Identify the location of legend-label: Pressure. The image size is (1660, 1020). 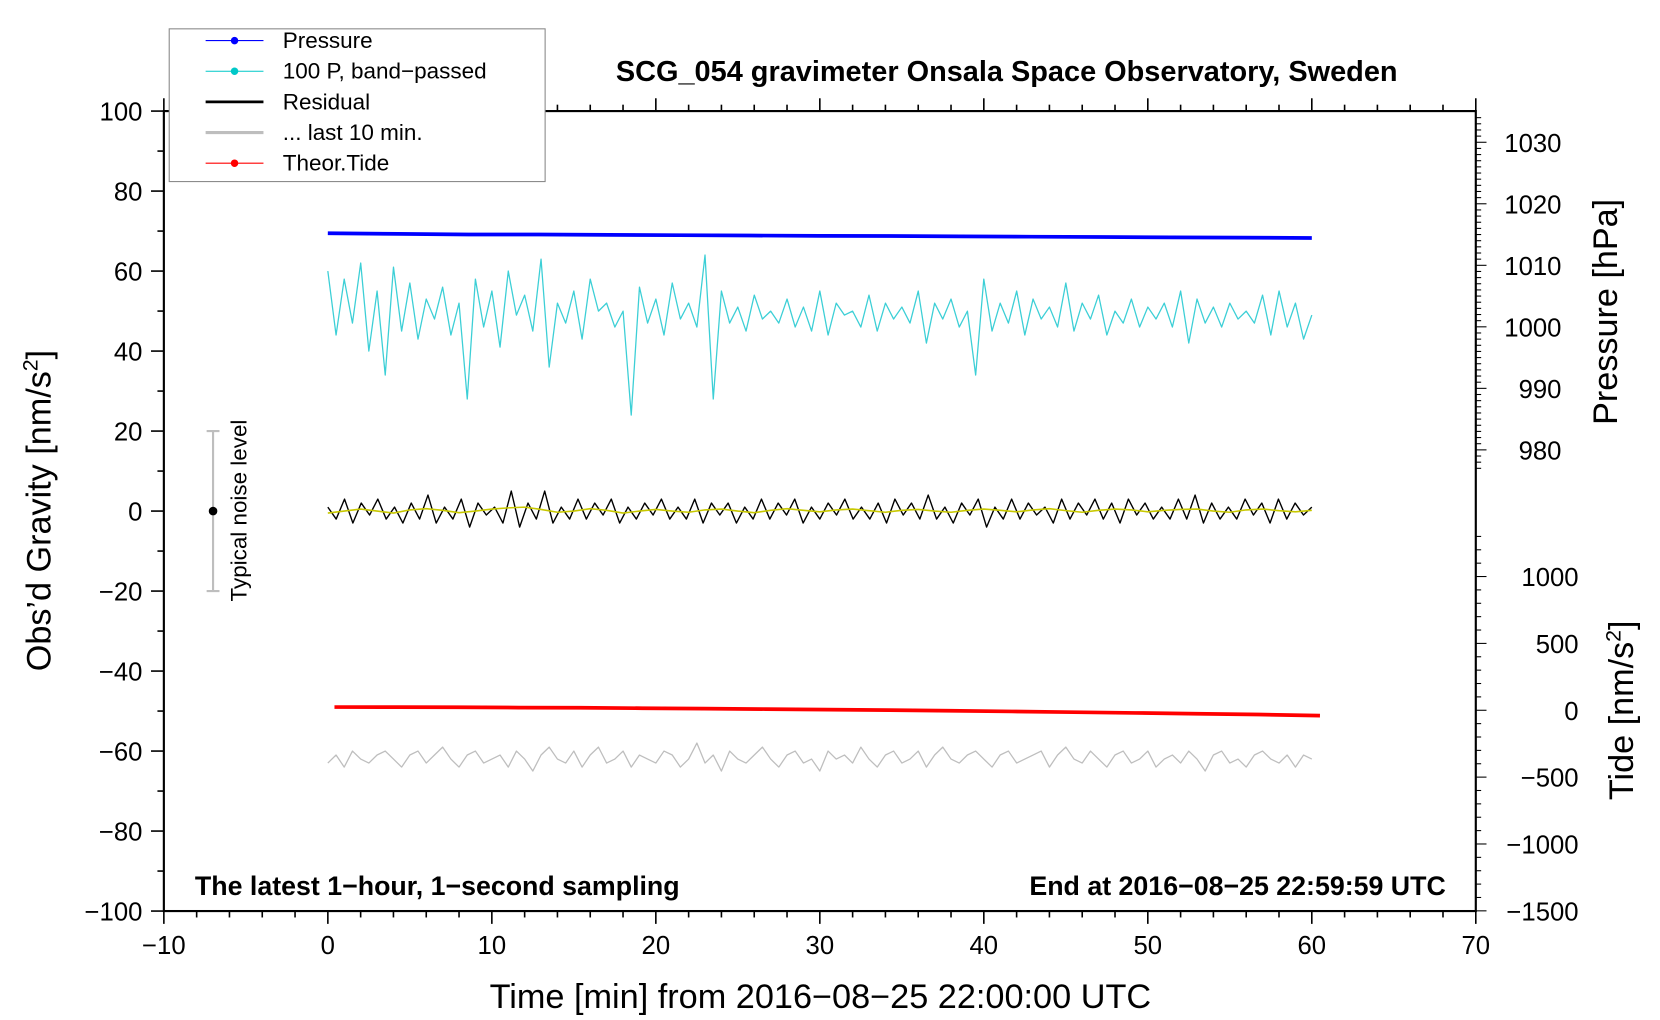
(328, 40).